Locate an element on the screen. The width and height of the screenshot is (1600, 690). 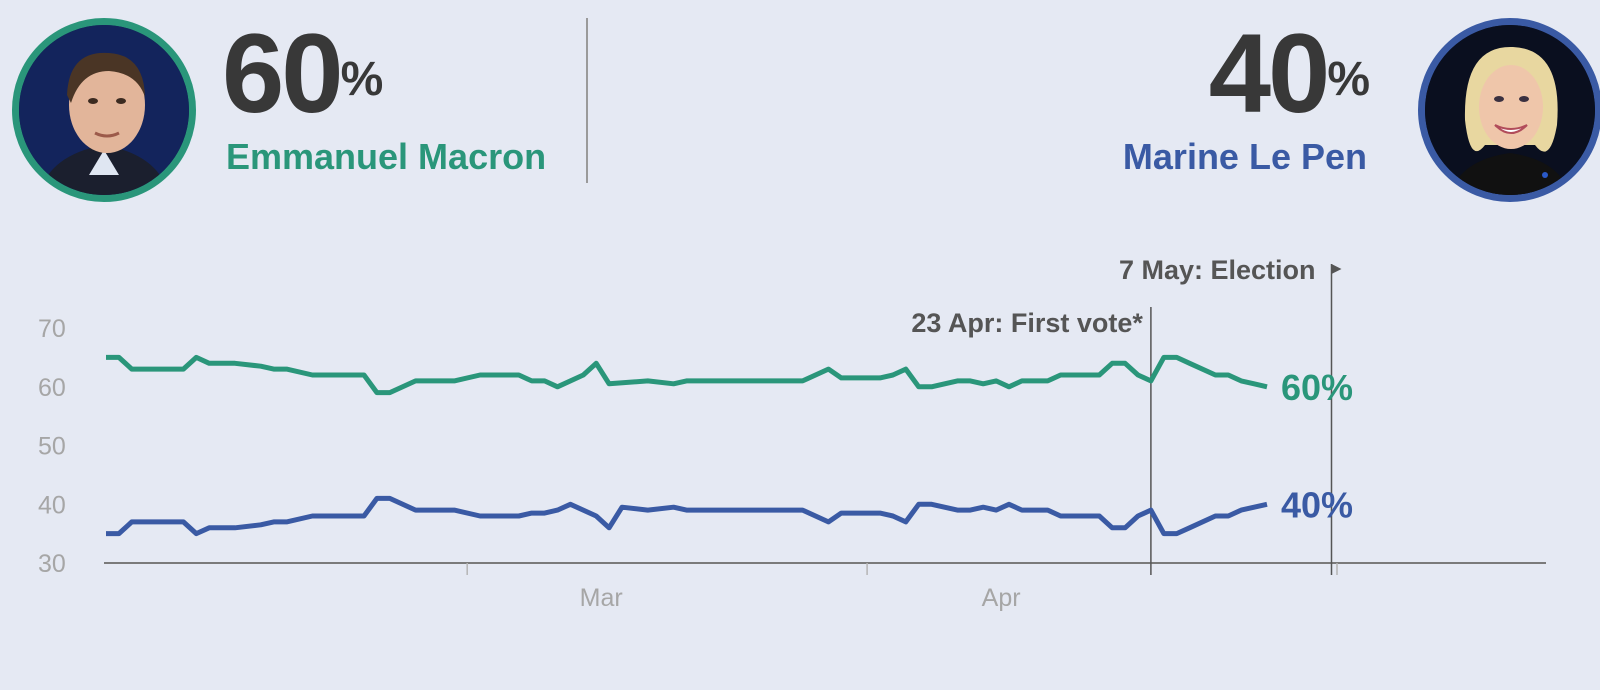
lepen-pct: 40% is located at coordinates (1289, 74).